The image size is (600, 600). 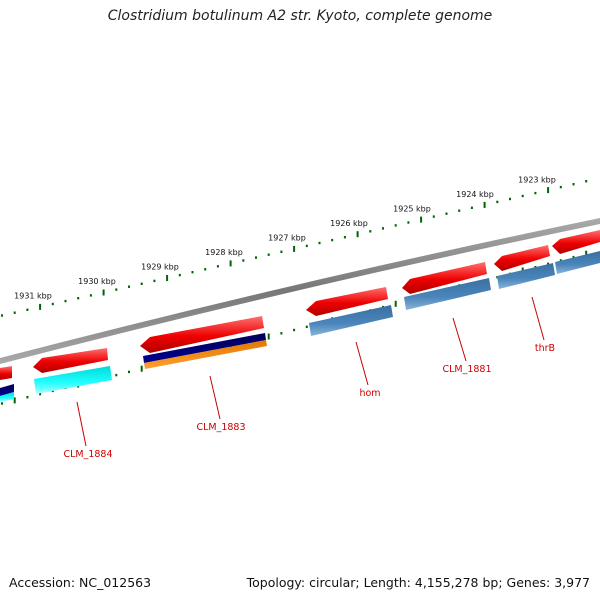 What do you see at coordinates (80, 582) in the screenshot?
I see `accession-text: Accession: NC_012563` at bounding box center [80, 582].